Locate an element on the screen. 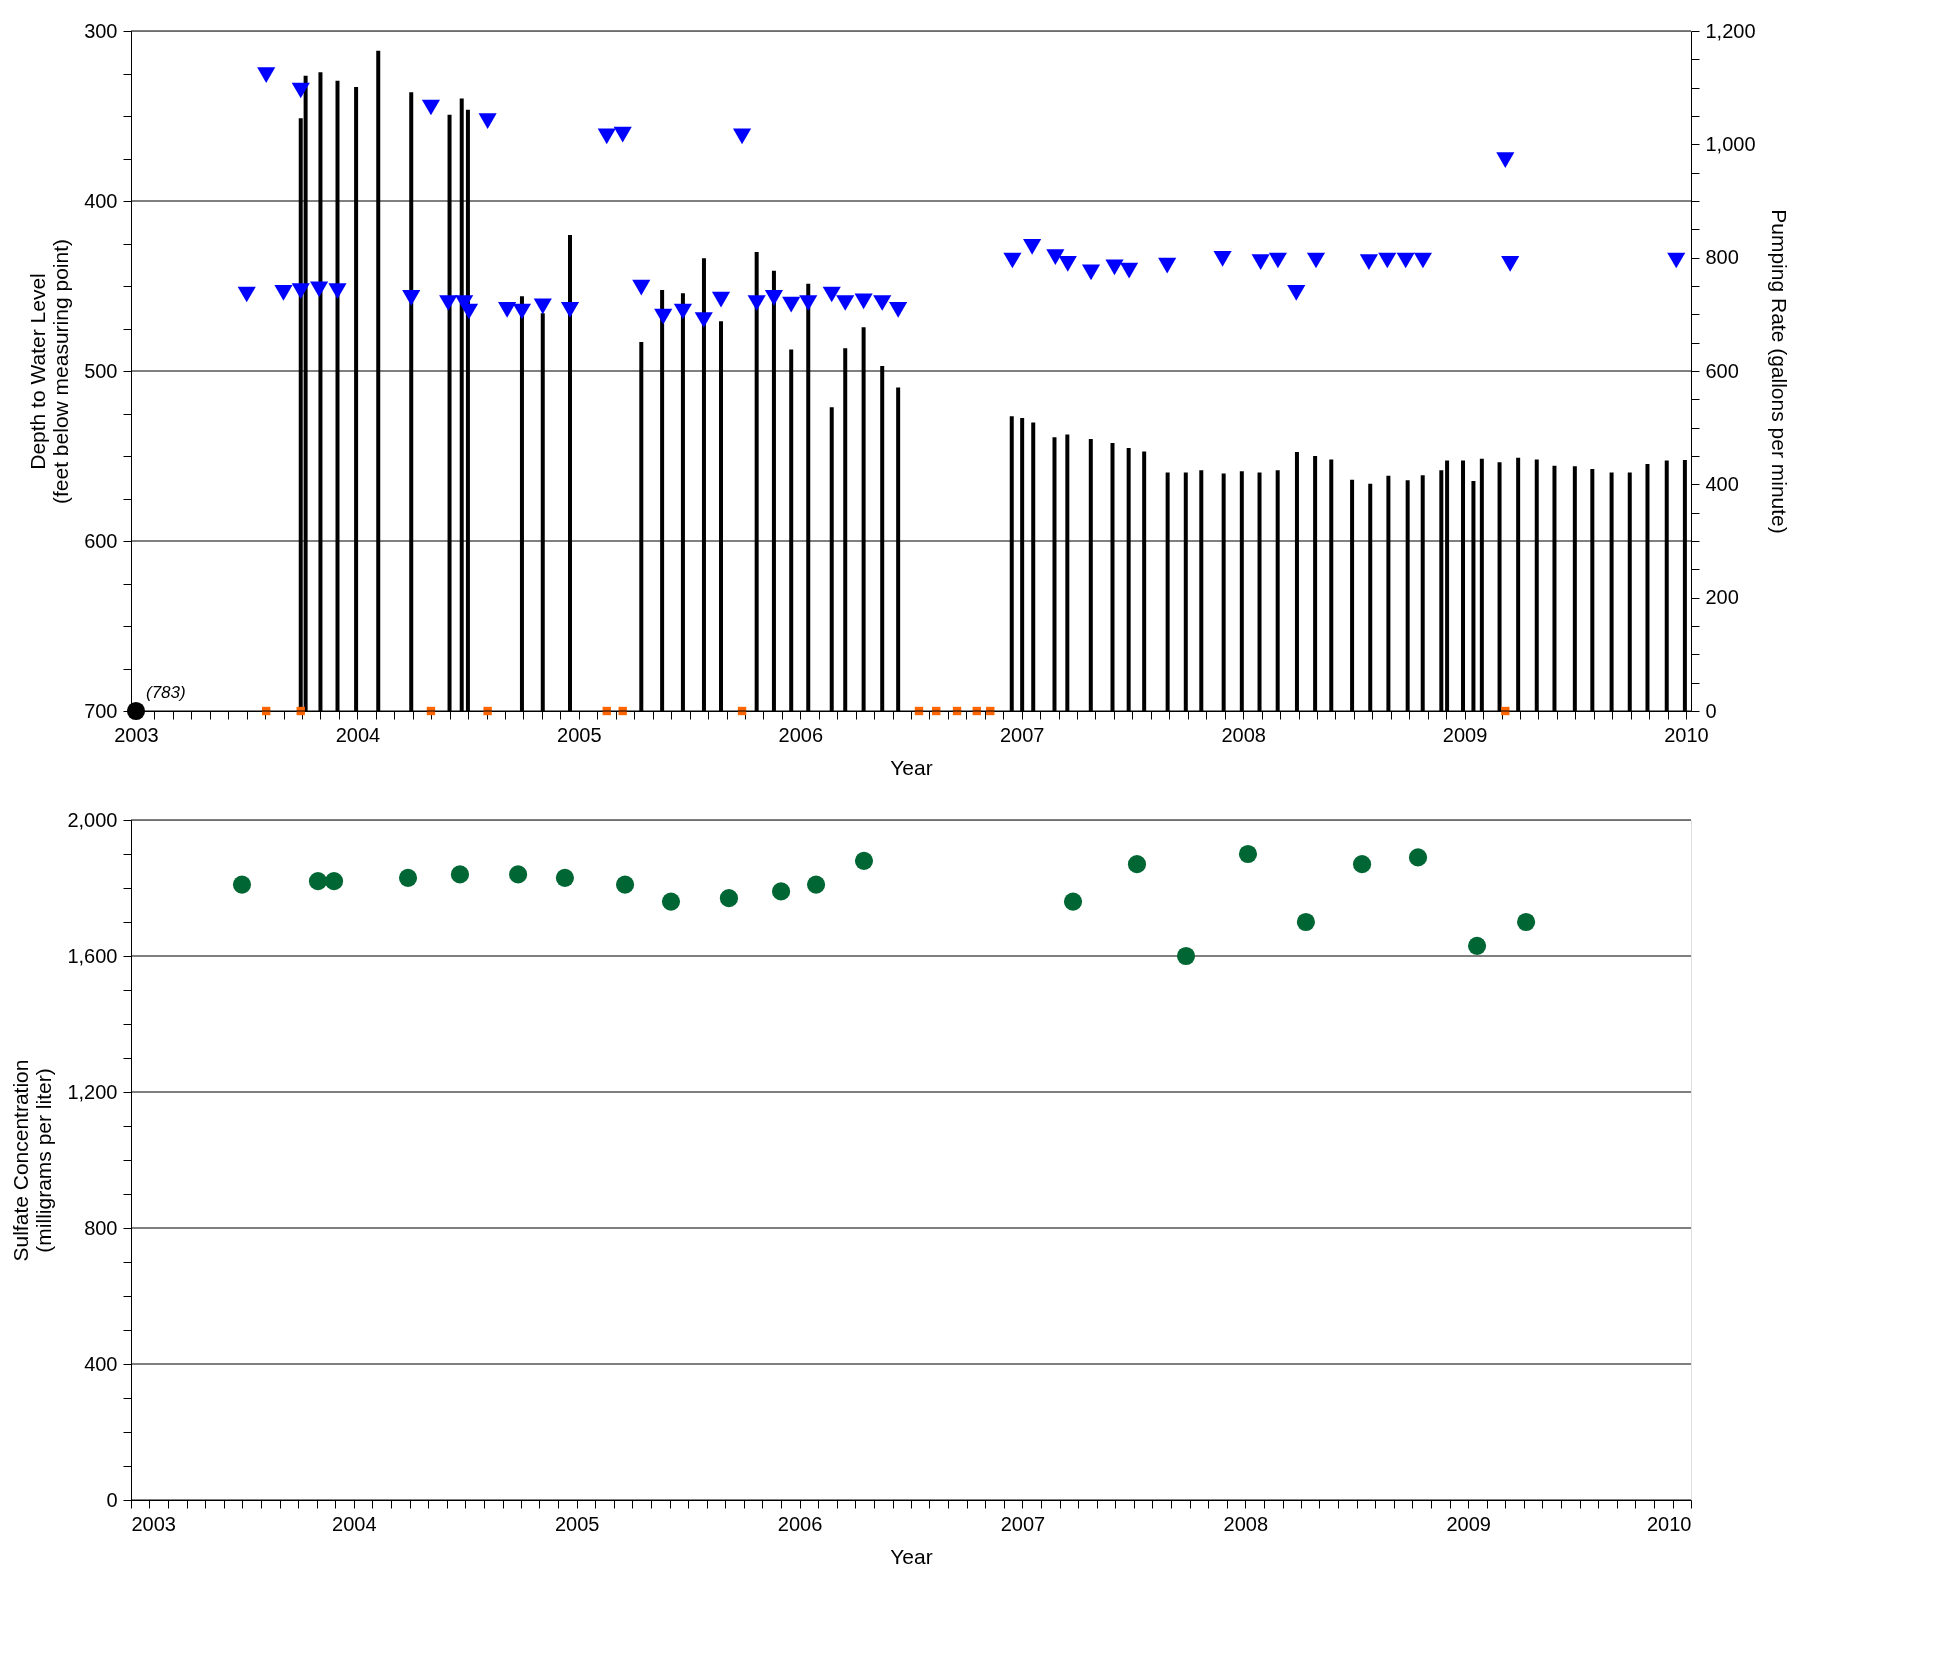 Image resolution: width=1940 pixels, height=1659 pixels. y-tick-label: 0 is located at coordinates (112, 1499).